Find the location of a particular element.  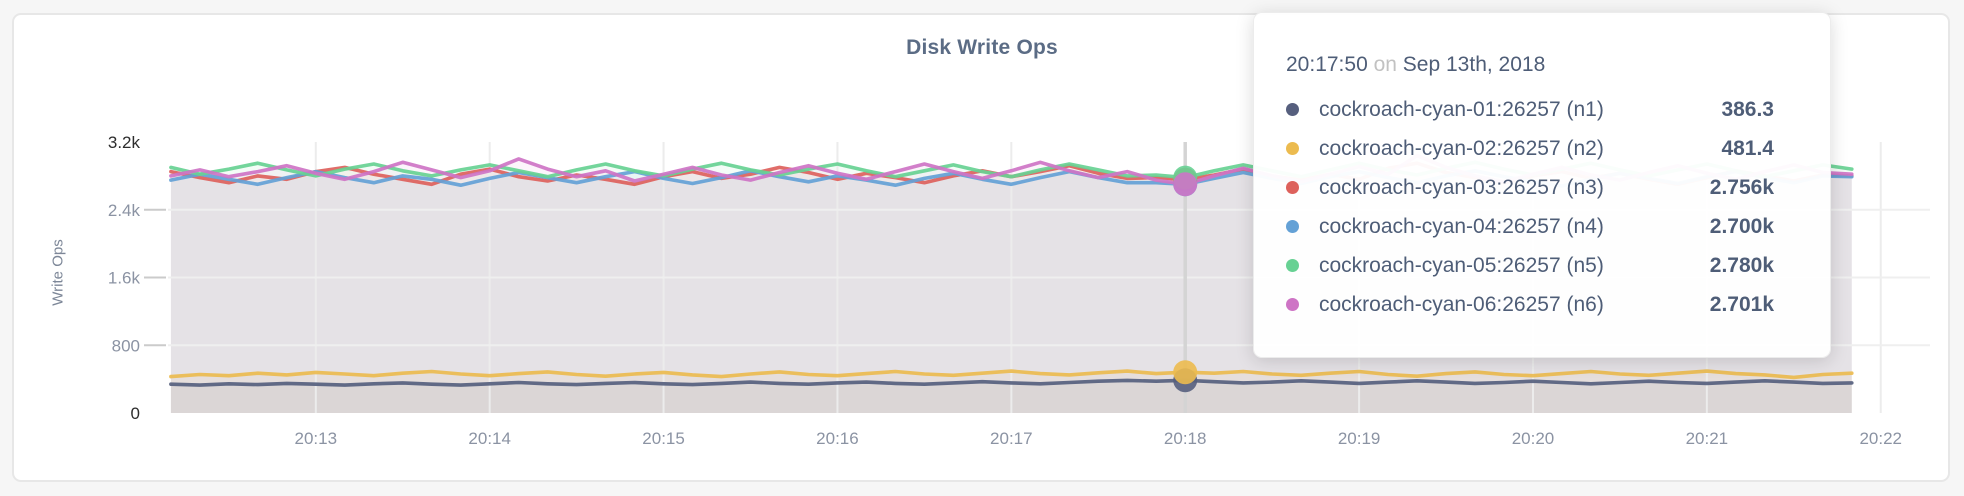

x-axis-tick-label: 20:16 is located at coordinates (837, 438).